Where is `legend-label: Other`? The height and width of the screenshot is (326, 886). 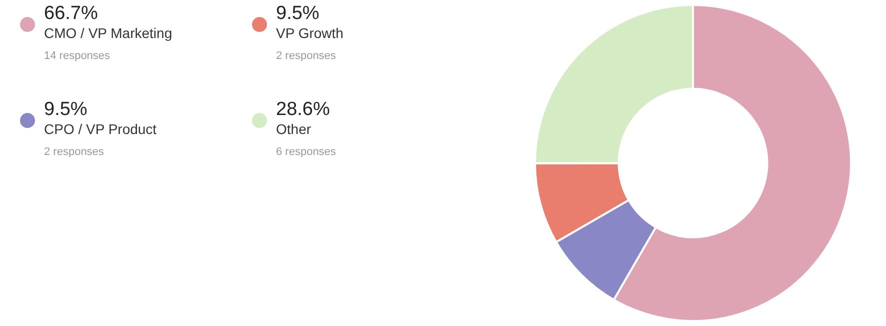 legend-label: Other is located at coordinates (294, 129).